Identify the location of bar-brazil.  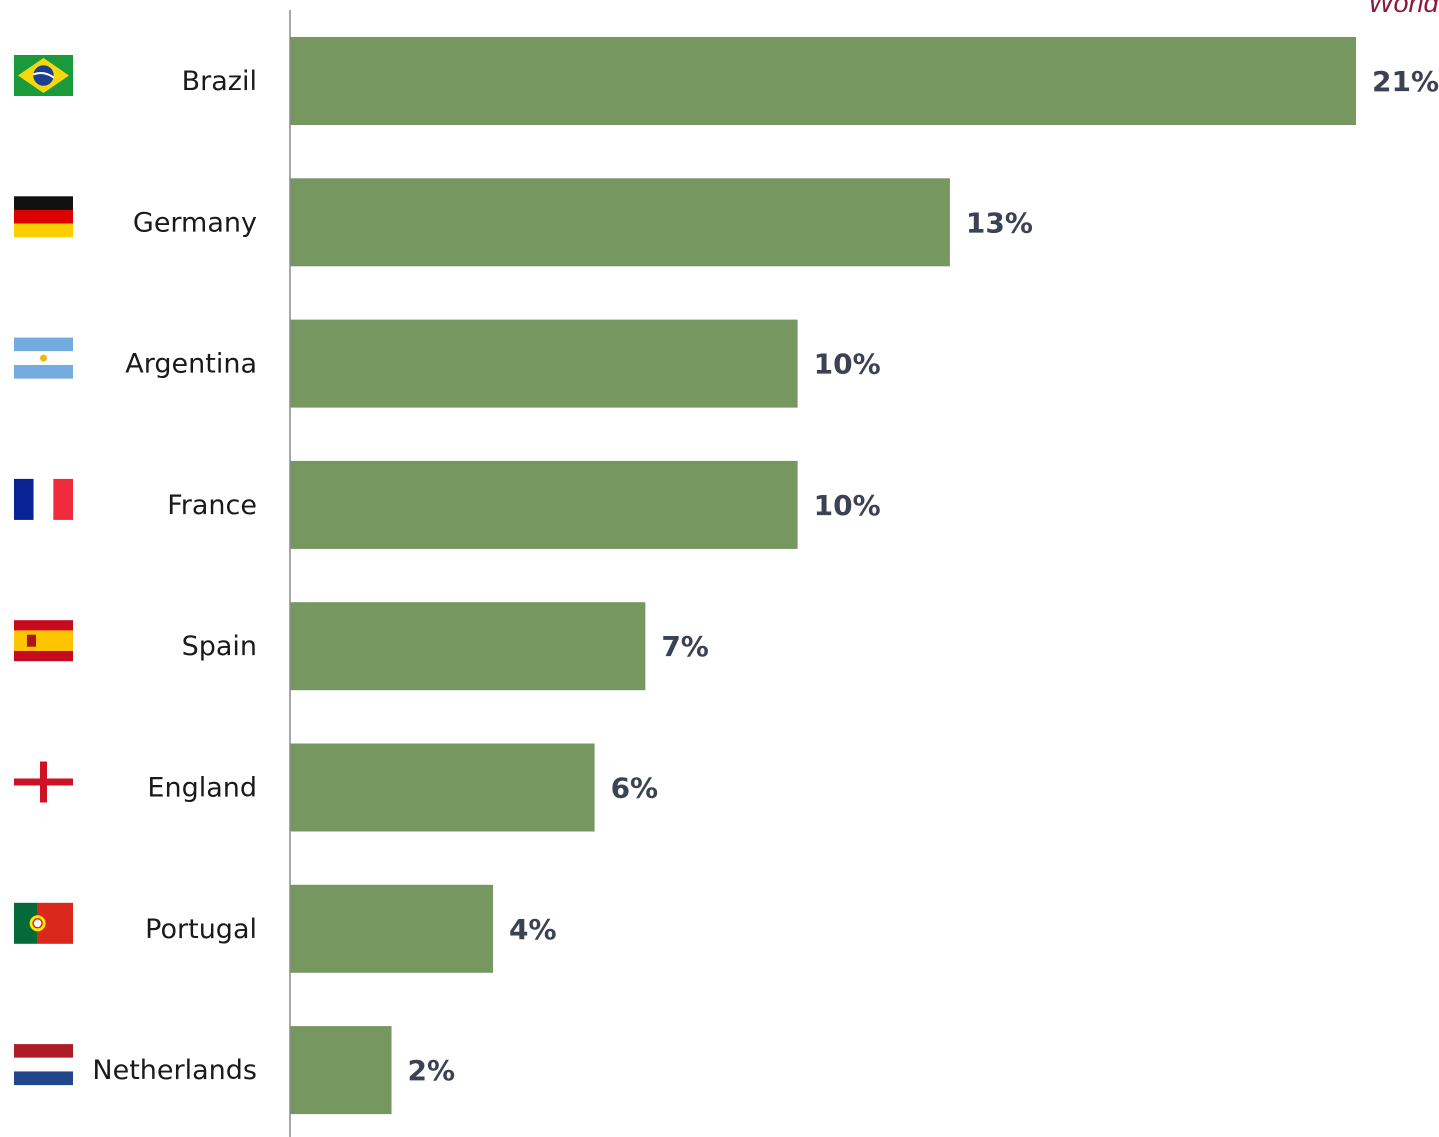
(823, 81).